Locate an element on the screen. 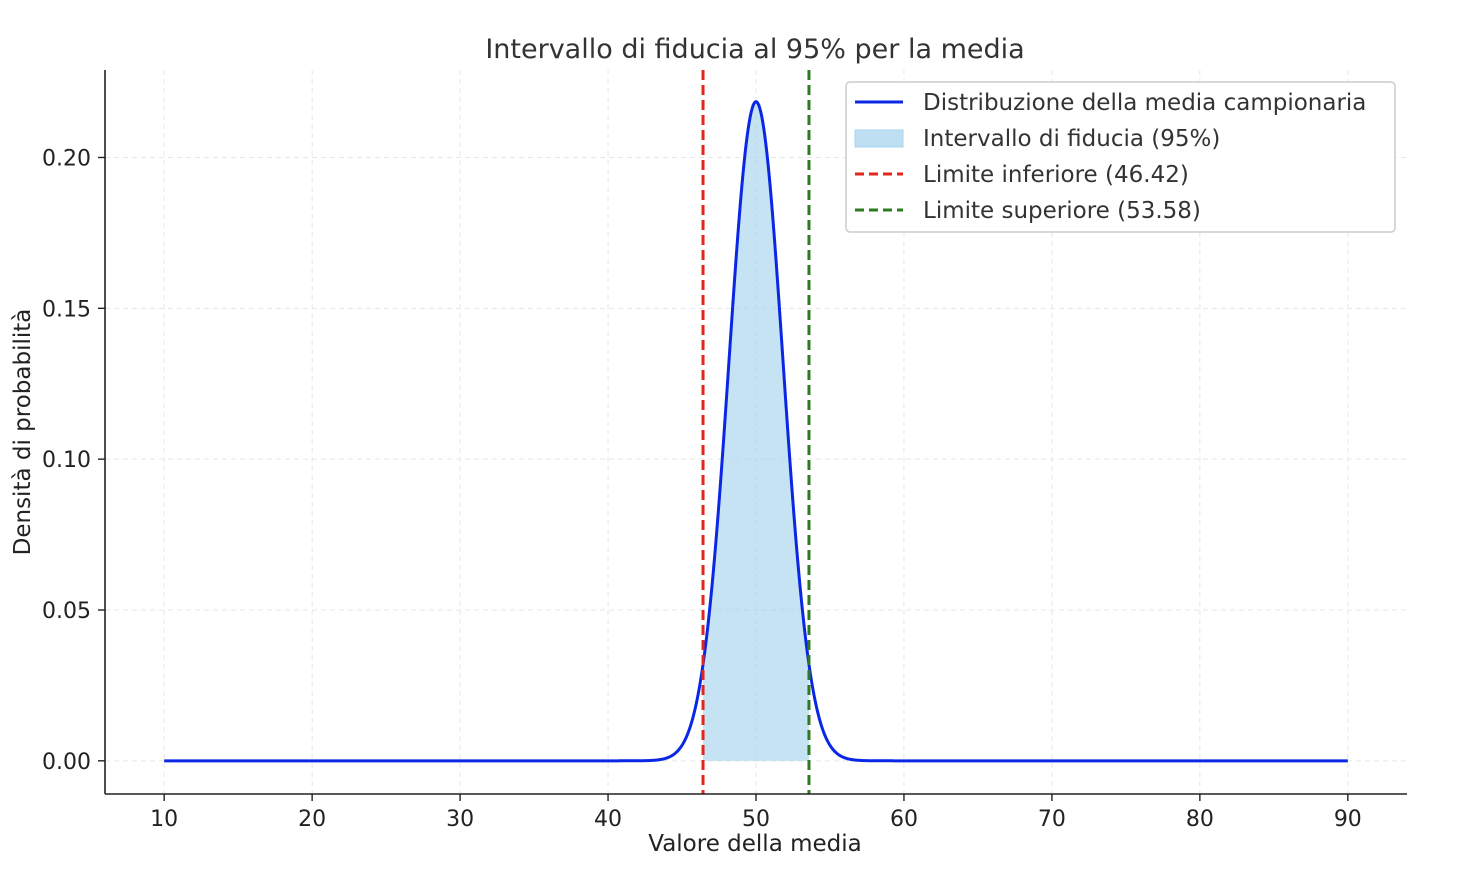  legend-label: Limite superiore (53.58) is located at coordinates (1062, 211).